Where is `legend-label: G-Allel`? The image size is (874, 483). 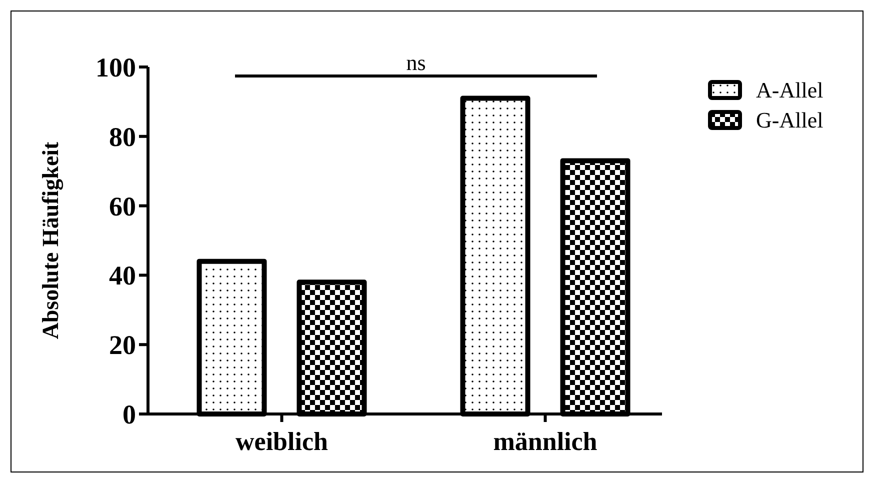 legend-label: G-Allel is located at coordinates (790, 120).